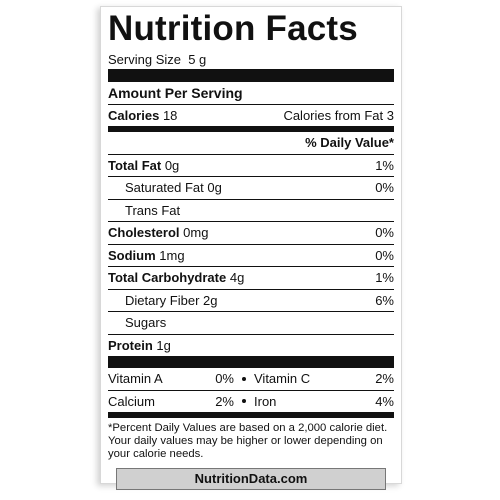  I want to click on nutrient-name: Sodium, so click(132, 255).